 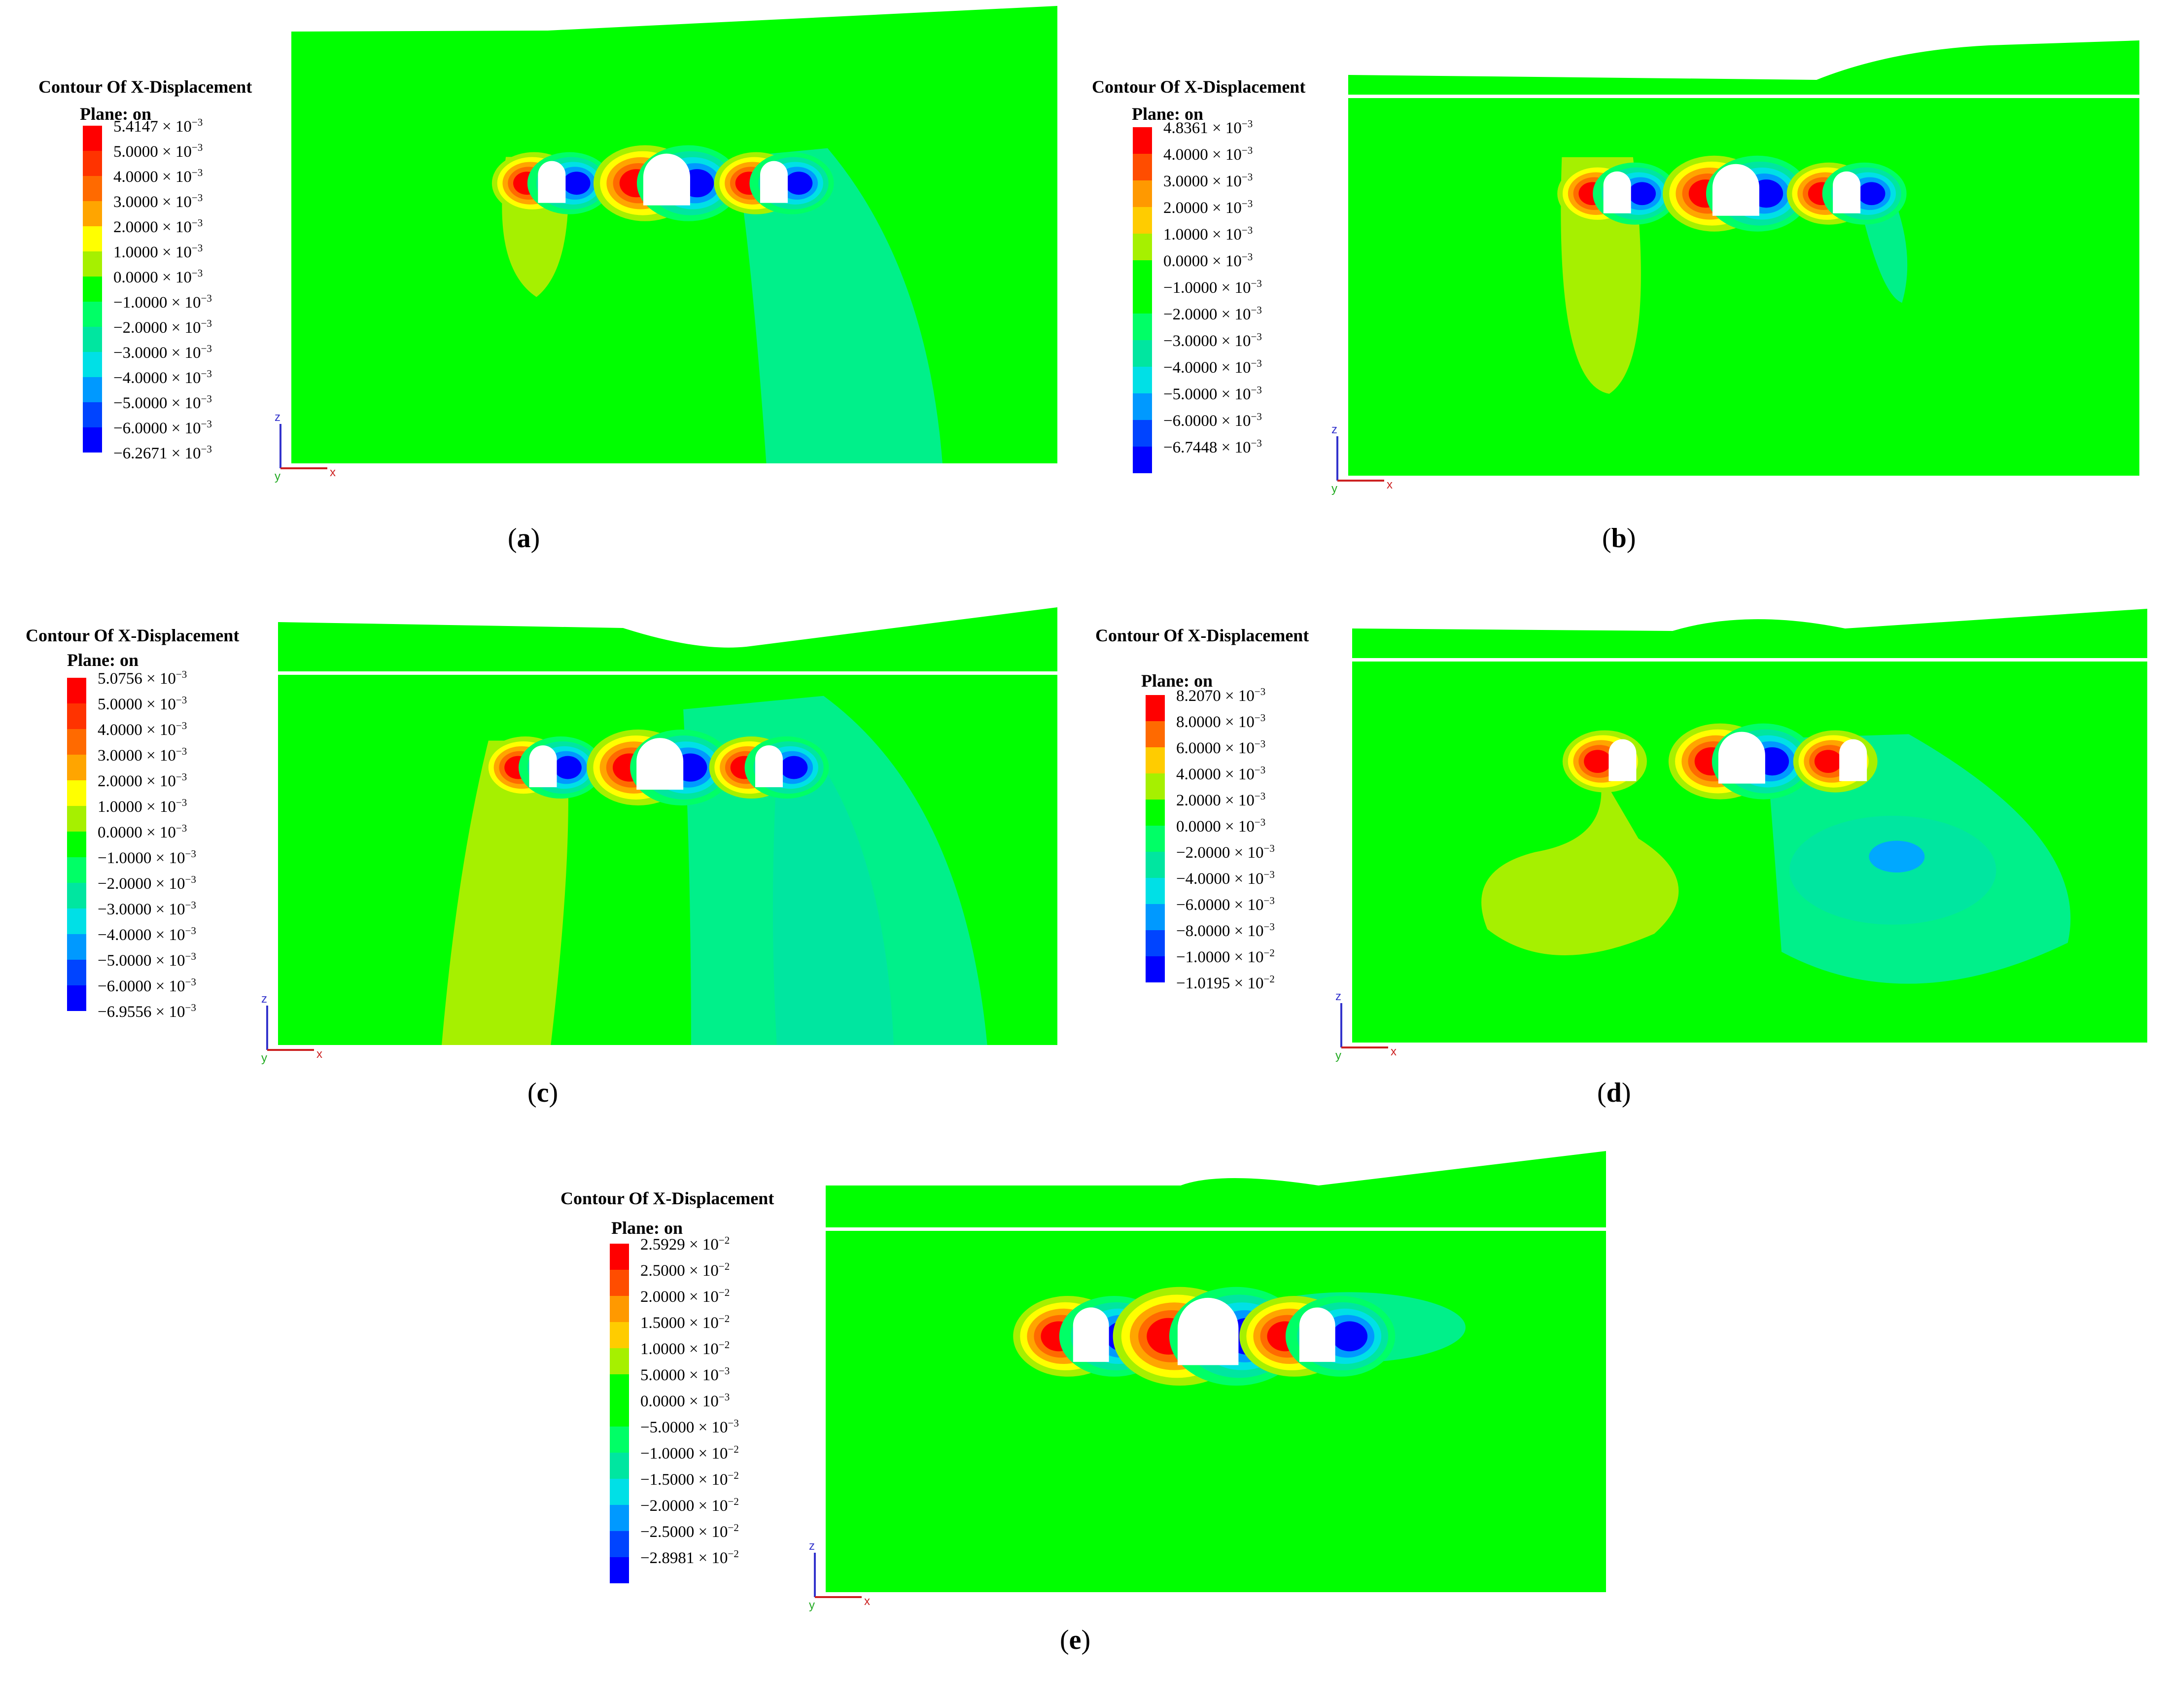 What do you see at coordinates (691, 836) in the screenshot?
I see `model-contour-plot: z x y` at bounding box center [691, 836].